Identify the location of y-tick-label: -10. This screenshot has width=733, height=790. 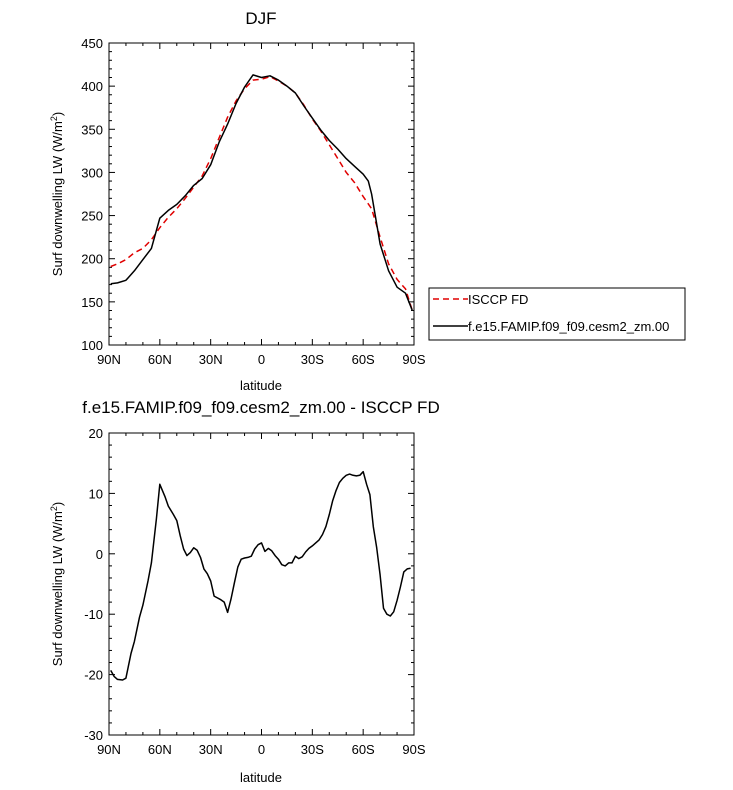
(93, 614).